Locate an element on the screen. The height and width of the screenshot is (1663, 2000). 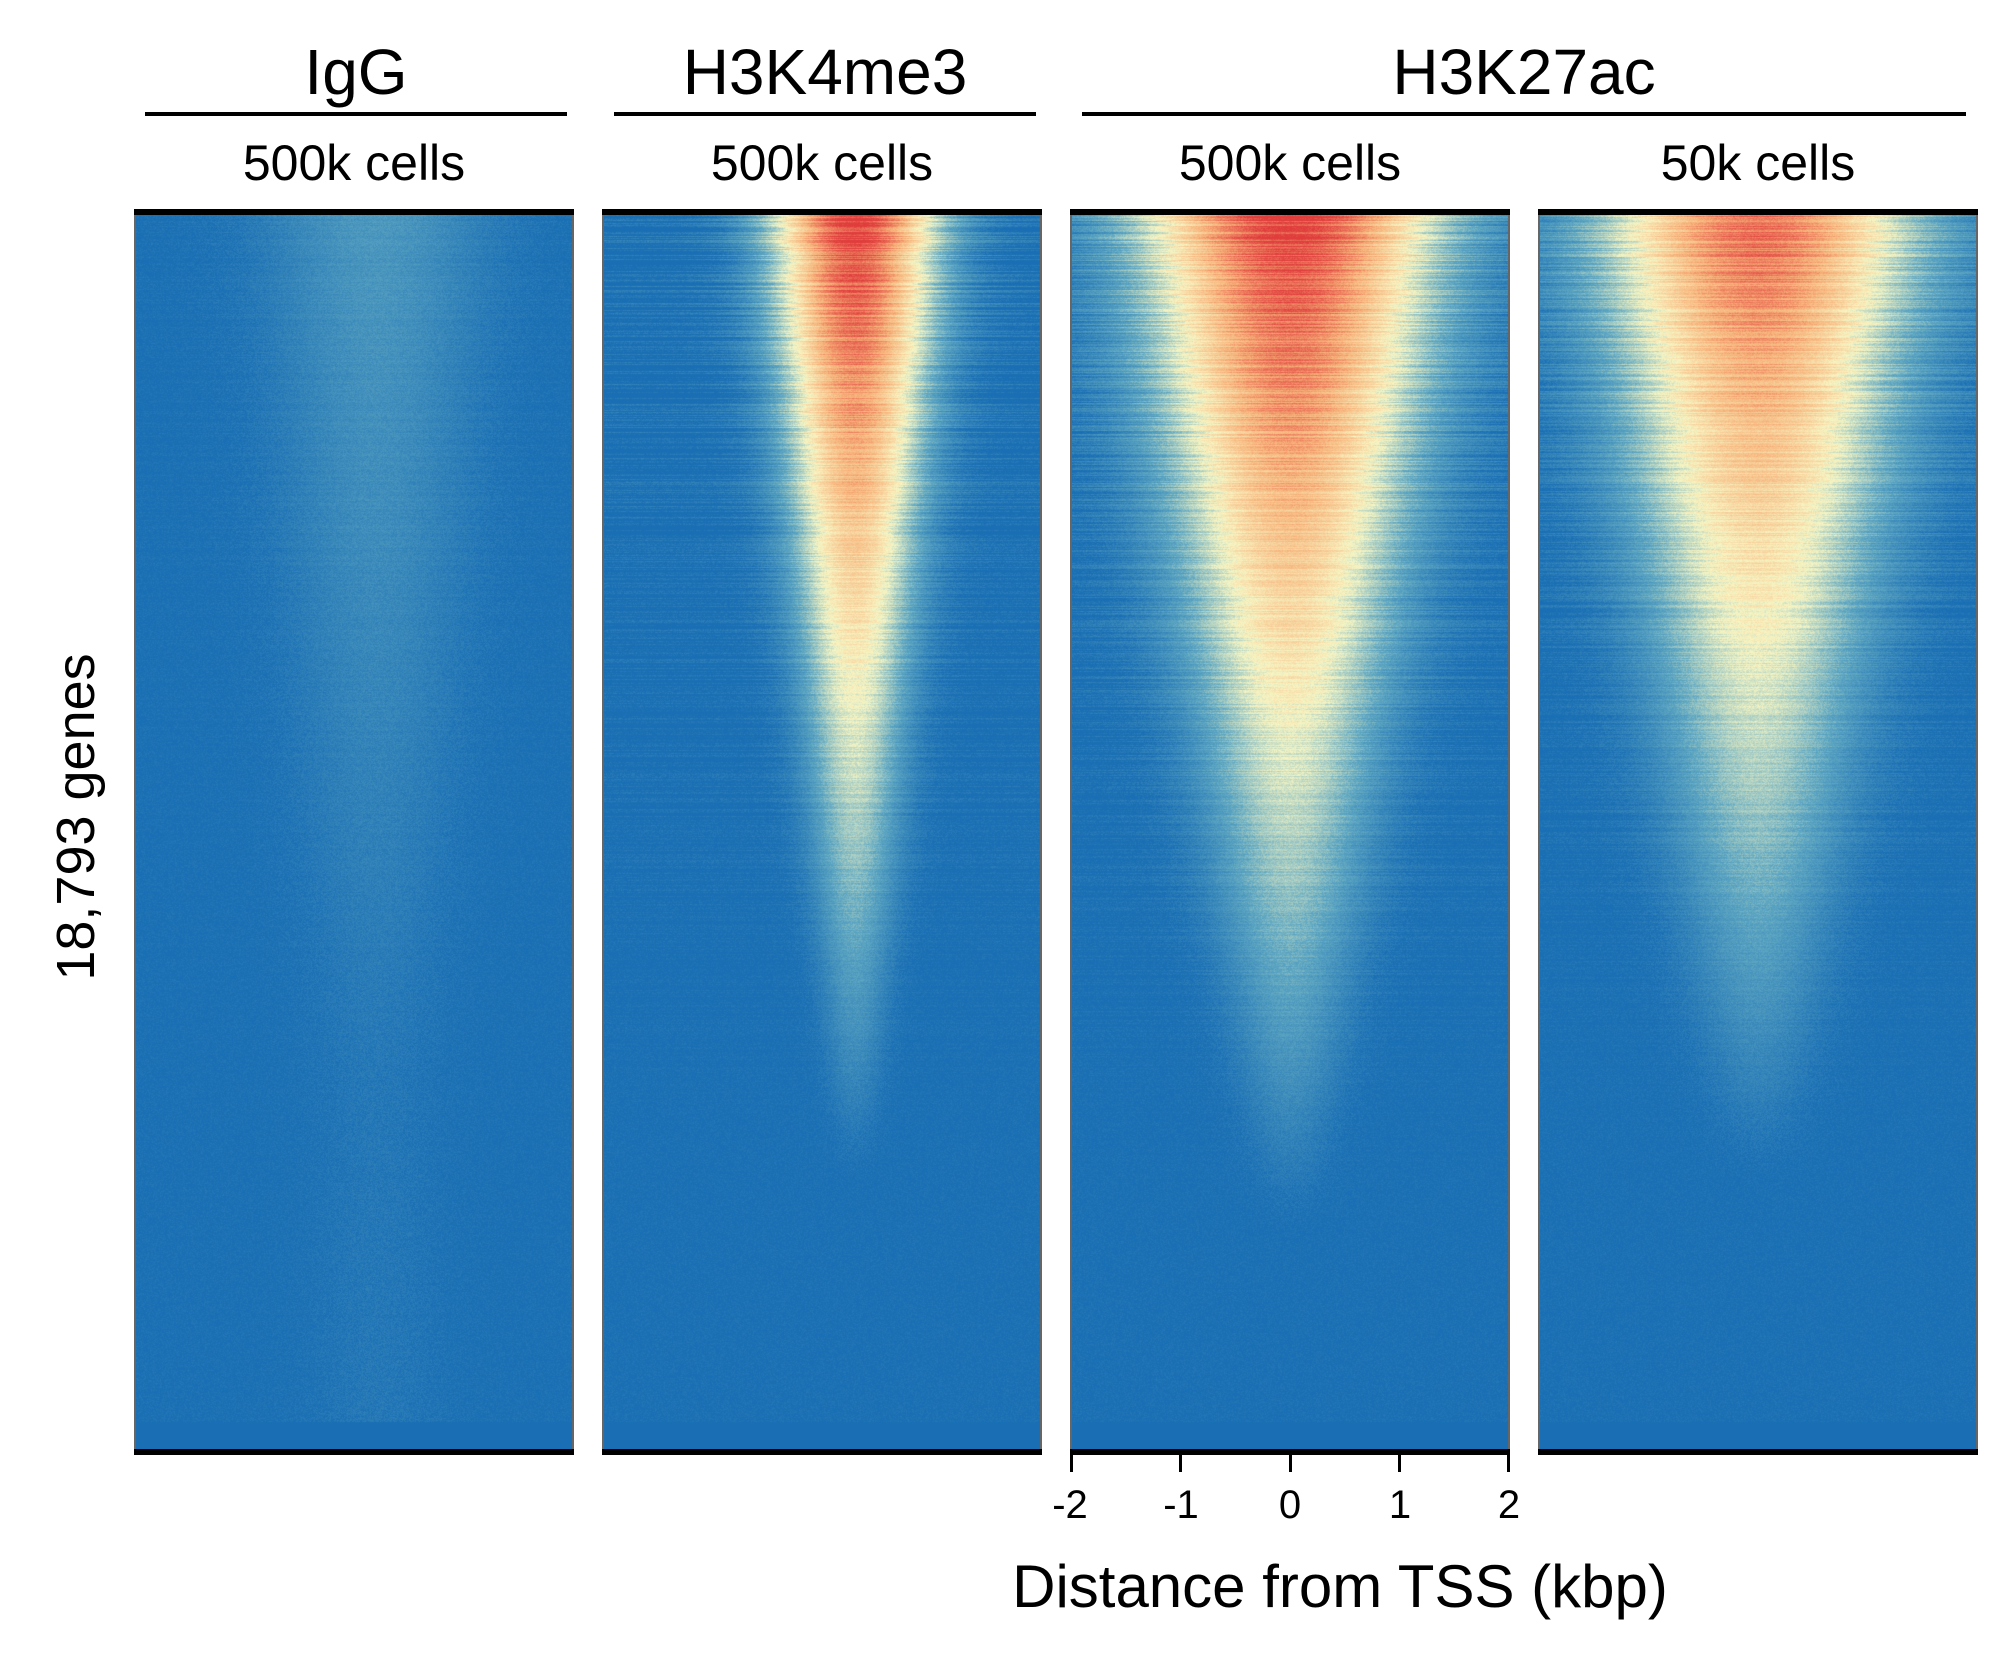
group-title-h3k27ac: H3K27ac is located at coordinates (1524, 72).